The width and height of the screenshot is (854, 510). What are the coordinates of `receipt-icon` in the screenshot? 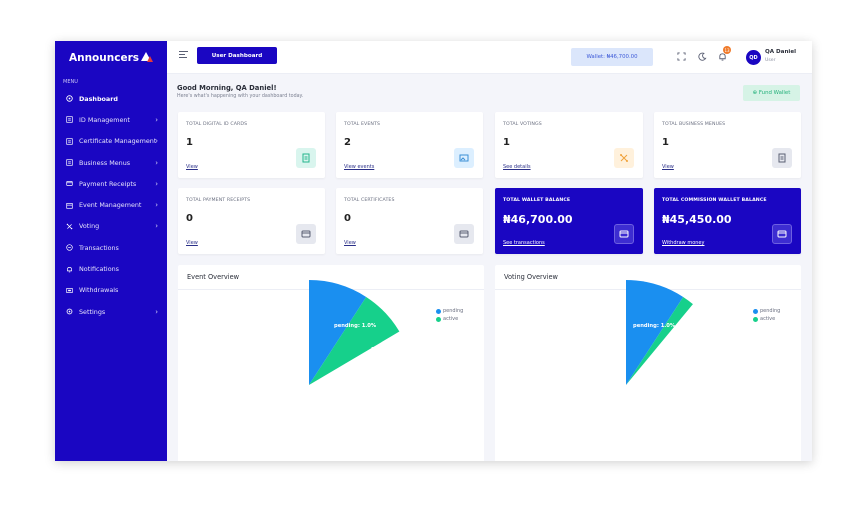 It's located at (69, 184).